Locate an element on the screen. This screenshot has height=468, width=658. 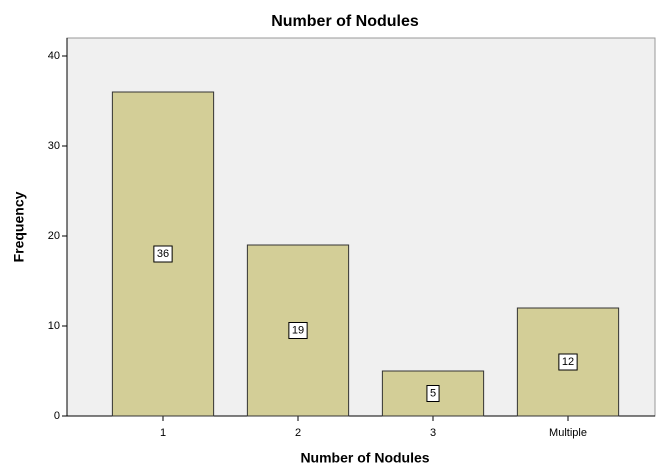
y-tick-label: 0 is located at coordinates (57, 416).